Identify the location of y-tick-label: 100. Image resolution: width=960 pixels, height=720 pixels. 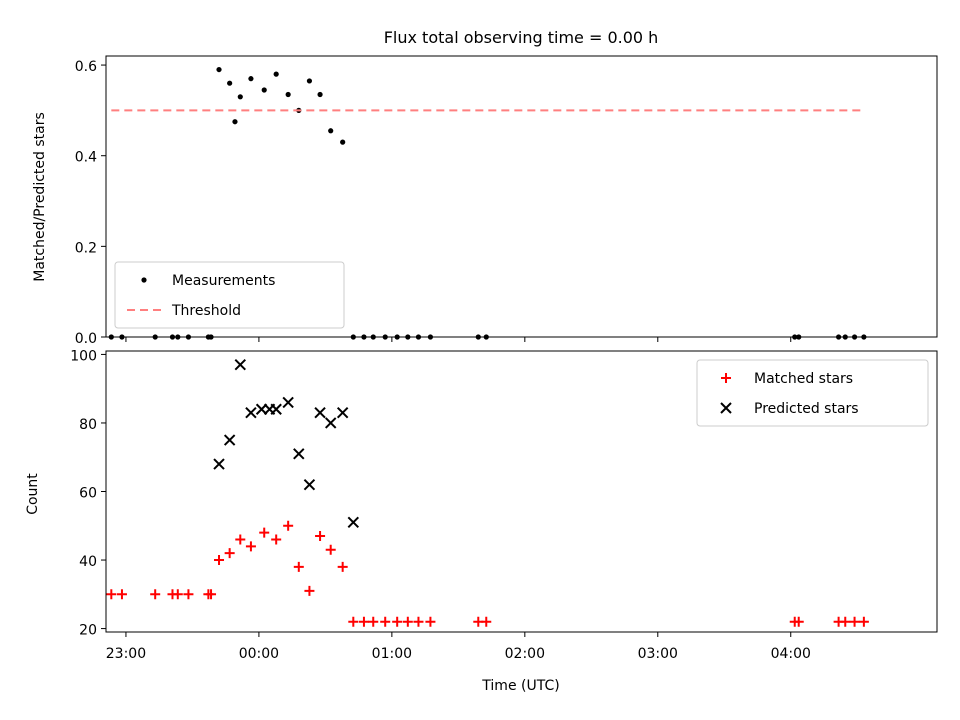
(83, 356).